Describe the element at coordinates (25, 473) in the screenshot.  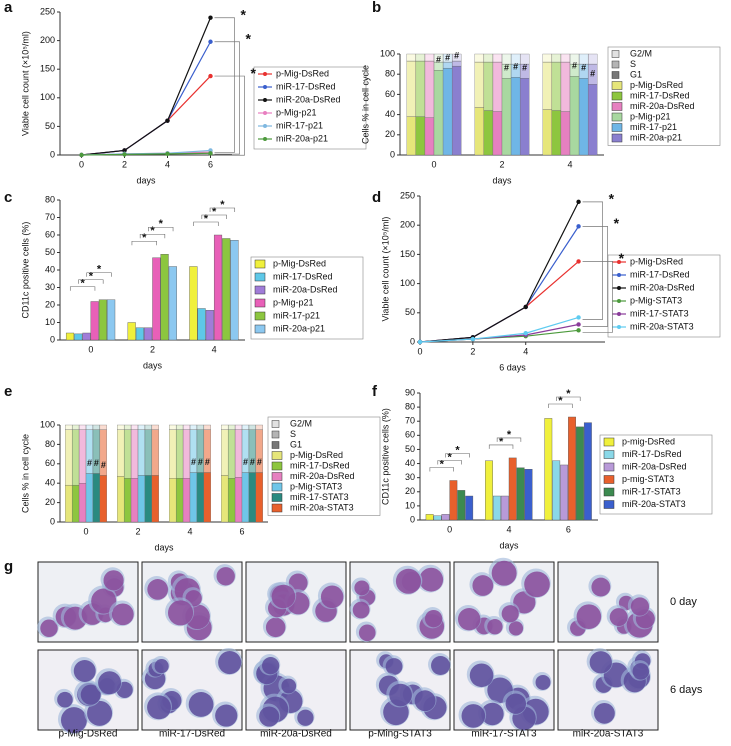
I see `y-axis-label: Cells % in cell cycle` at that location.